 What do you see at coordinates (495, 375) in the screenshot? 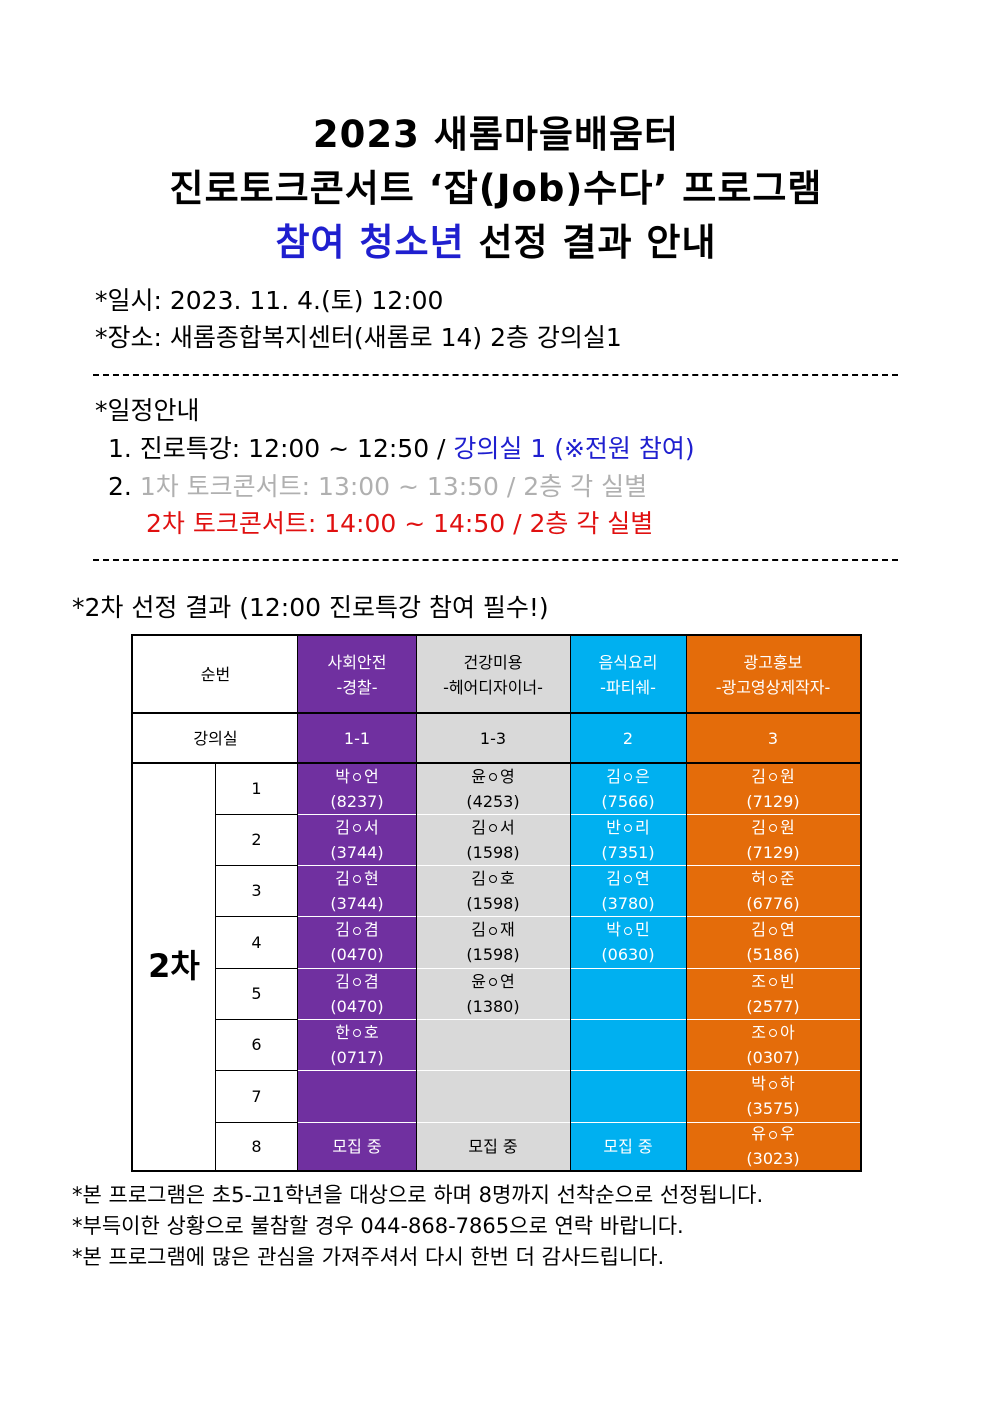
I see `divider-top` at bounding box center [495, 375].